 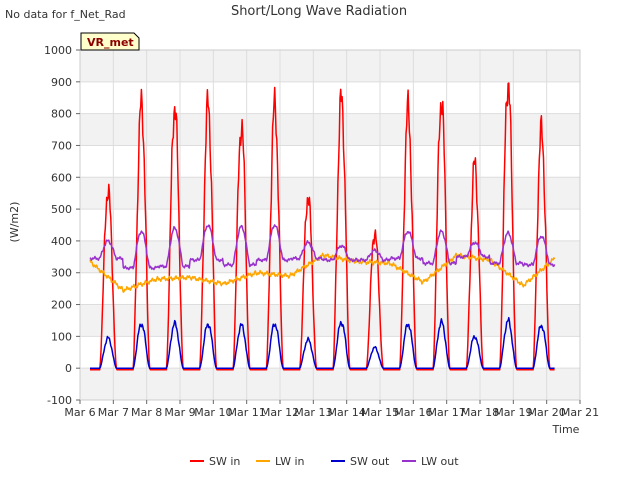 What do you see at coordinates (480, 412) in the screenshot?
I see `x-tick-label: Mar 18` at bounding box center [480, 412].